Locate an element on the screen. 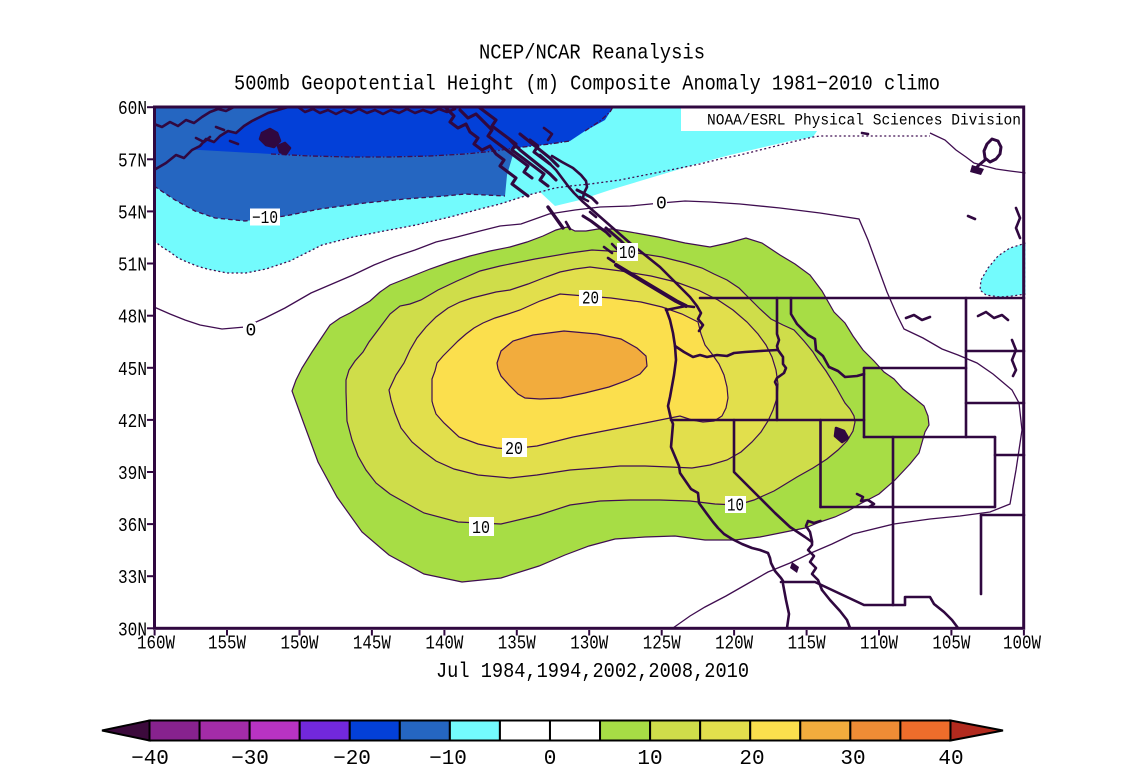  svg-text: −30 is located at coordinates (250, 759).